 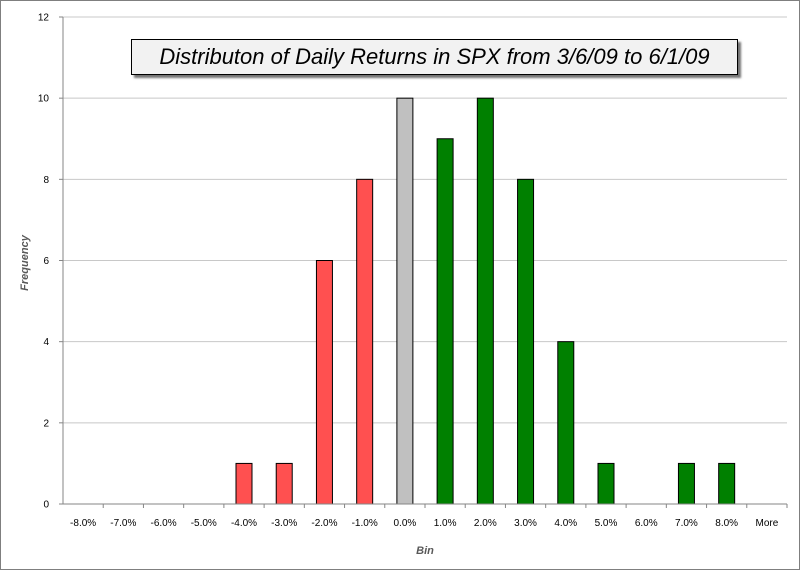 What do you see at coordinates (204, 523) in the screenshot?
I see `x-tick-label: -5.0%` at bounding box center [204, 523].